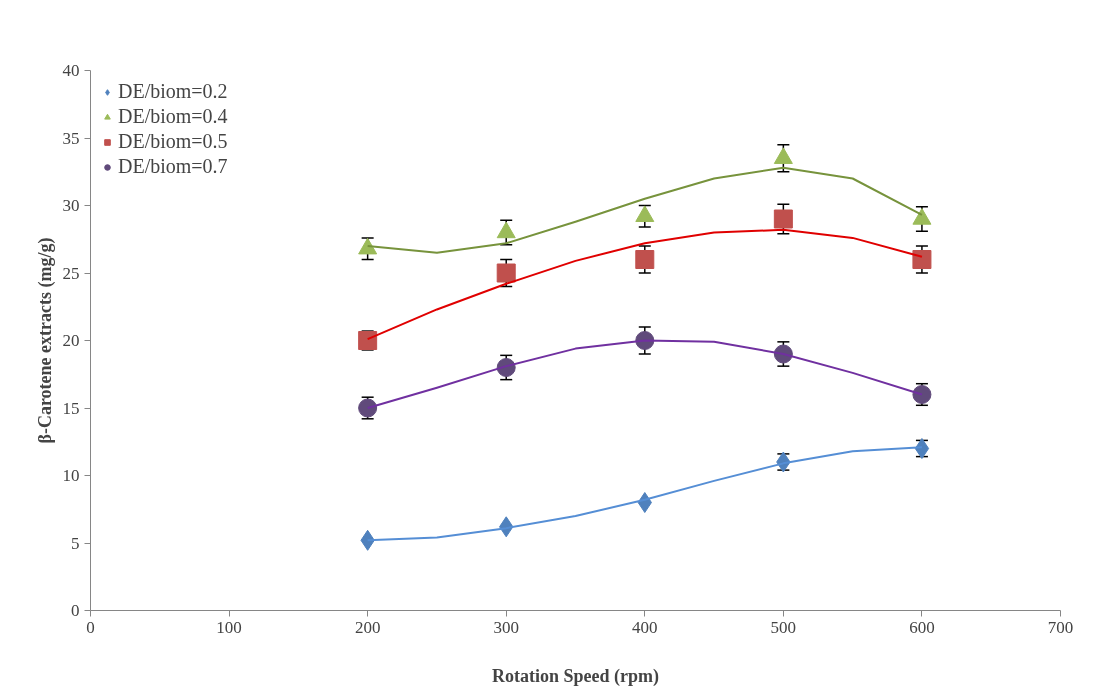 This screenshot has height=700, width=1110. What do you see at coordinates (71, 475) in the screenshot?
I see `y-tick-label: 10` at bounding box center [71, 475].